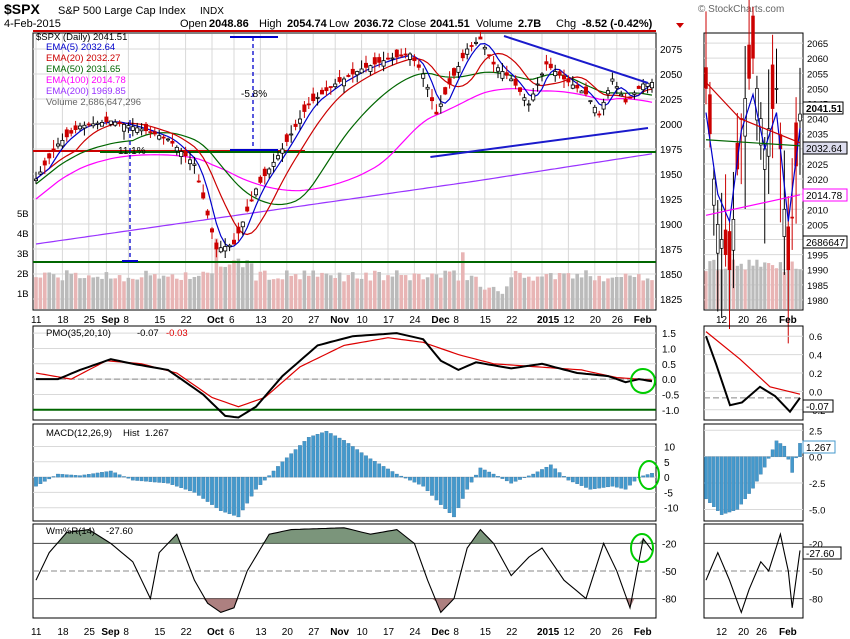 The height and width of the screenshot is (639, 850). What do you see at coordinates (122, 11) in the screenshot?
I see `index-name: S&P 500 Large Cap Index` at bounding box center [122, 11].